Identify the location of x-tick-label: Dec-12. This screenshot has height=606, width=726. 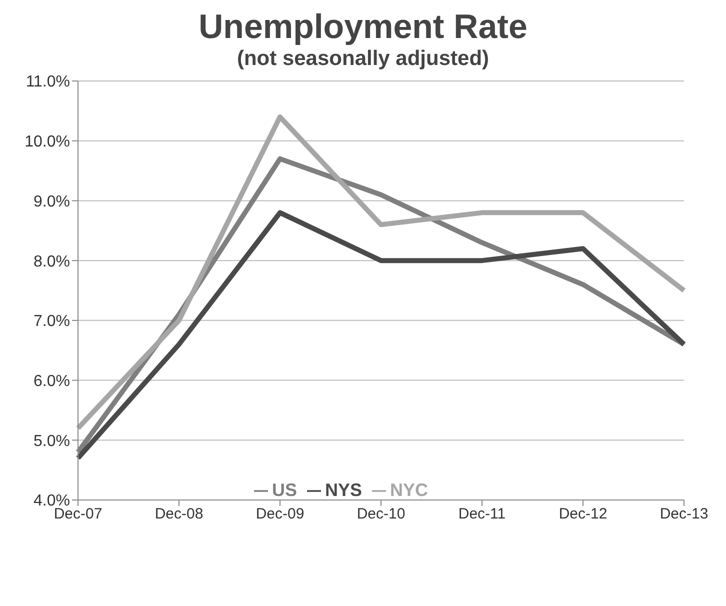
(583, 514).